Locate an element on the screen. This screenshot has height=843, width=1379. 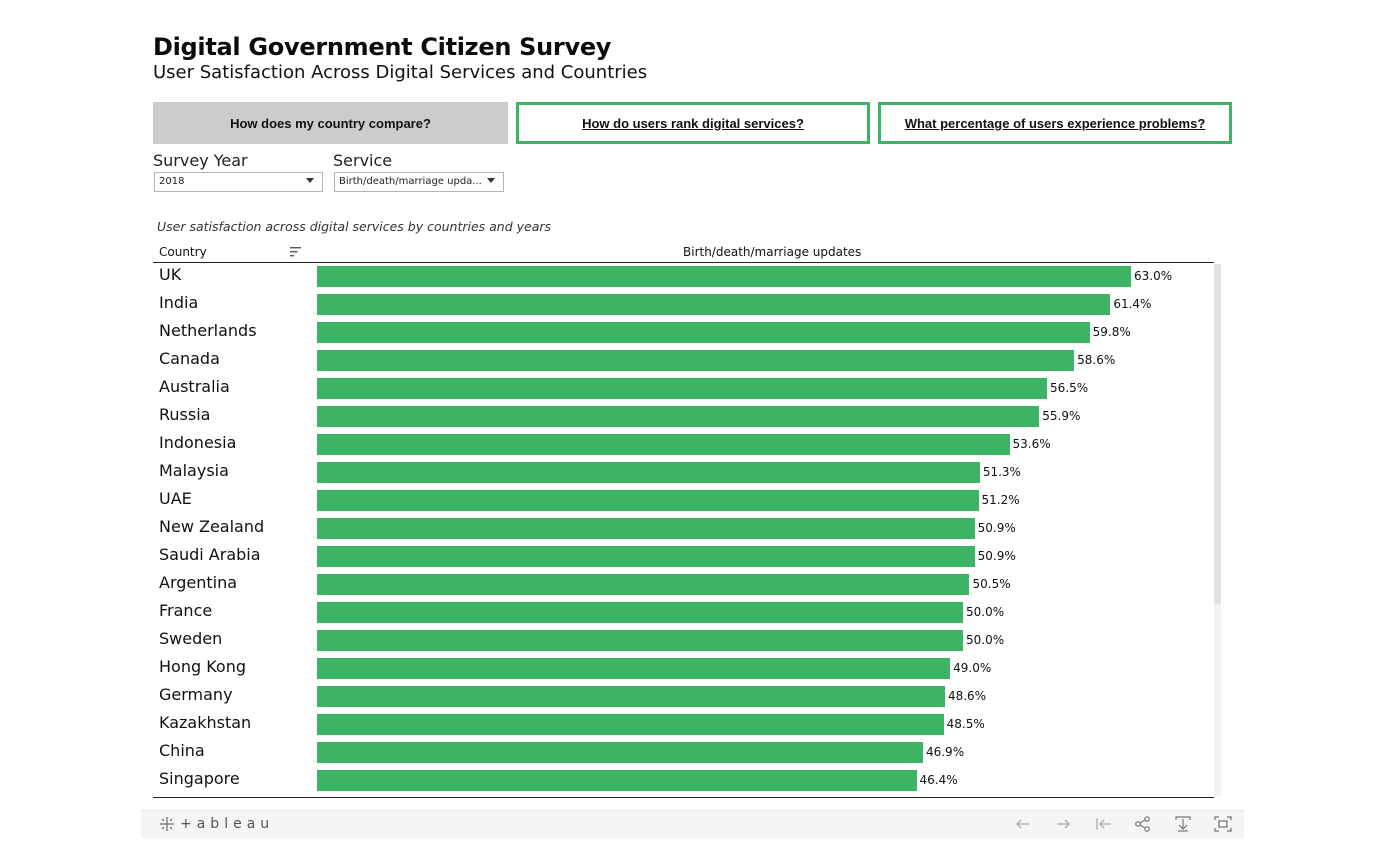
table-row: India 61.4% is located at coordinates (607, 306).